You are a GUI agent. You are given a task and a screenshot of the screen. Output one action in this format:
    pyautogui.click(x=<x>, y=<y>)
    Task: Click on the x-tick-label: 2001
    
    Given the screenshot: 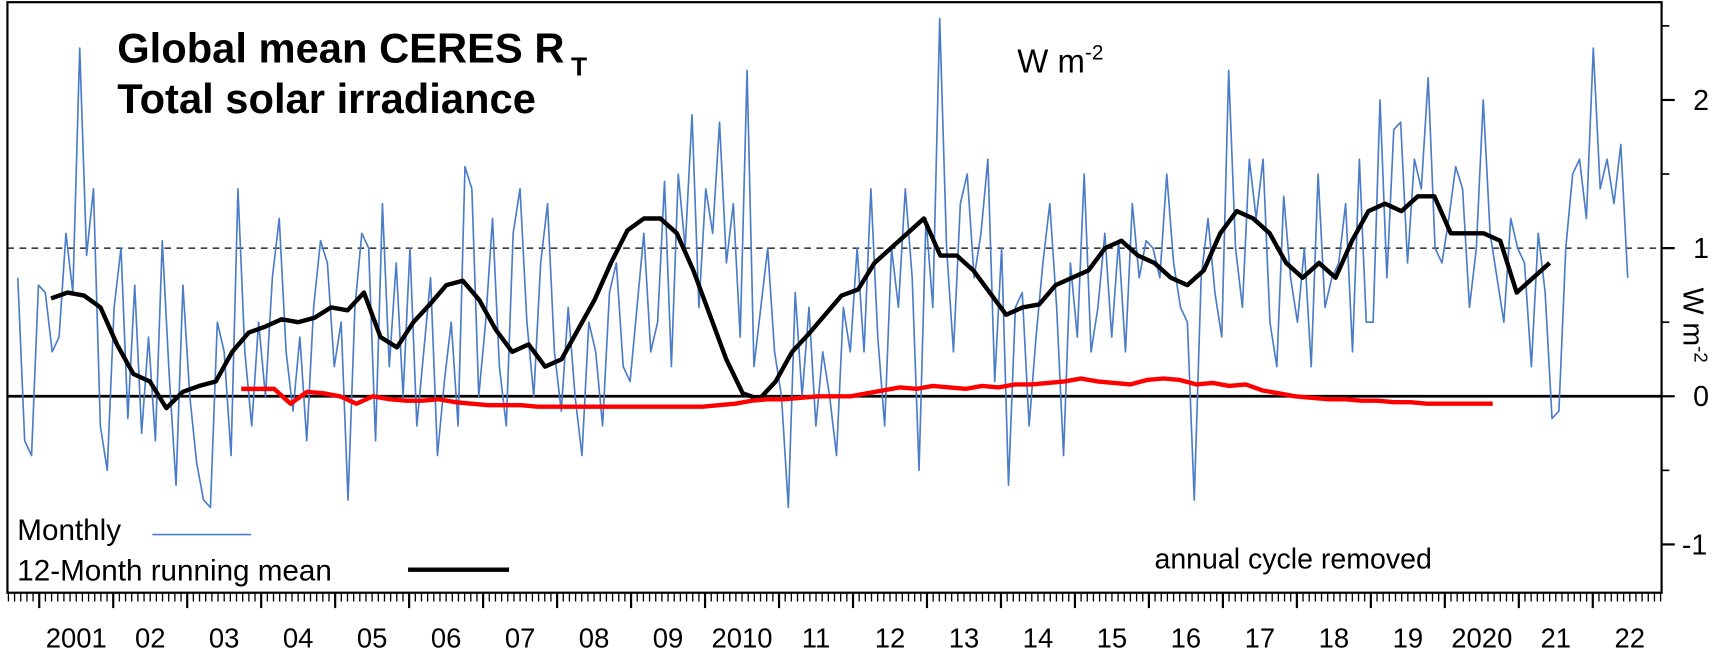 What is the action you would take?
    pyautogui.click(x=76, y=637)
    